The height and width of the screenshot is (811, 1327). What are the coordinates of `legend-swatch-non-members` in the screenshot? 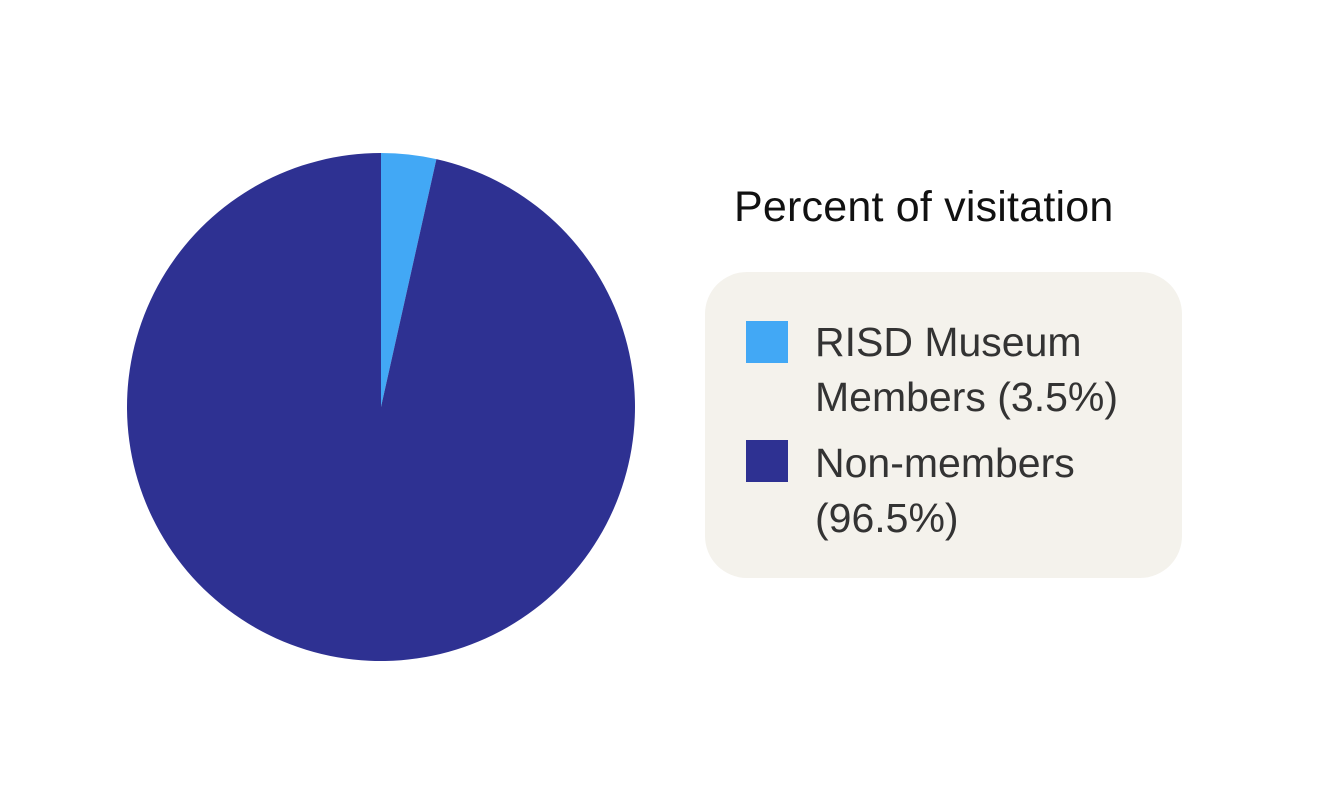 It's located at (767, 461).